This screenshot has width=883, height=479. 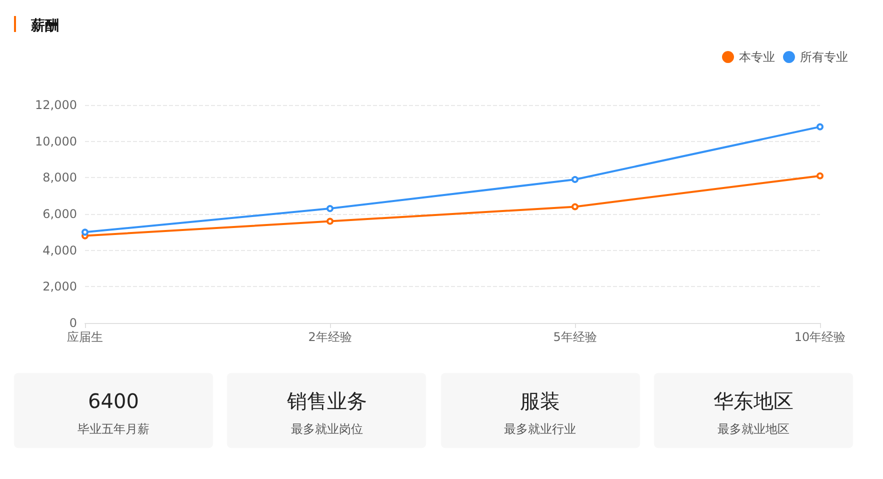 What do you see at coordinates (44, 26) in the screenshot?
I see `chart-title: 薪酬` at bounding box center [44, 26].